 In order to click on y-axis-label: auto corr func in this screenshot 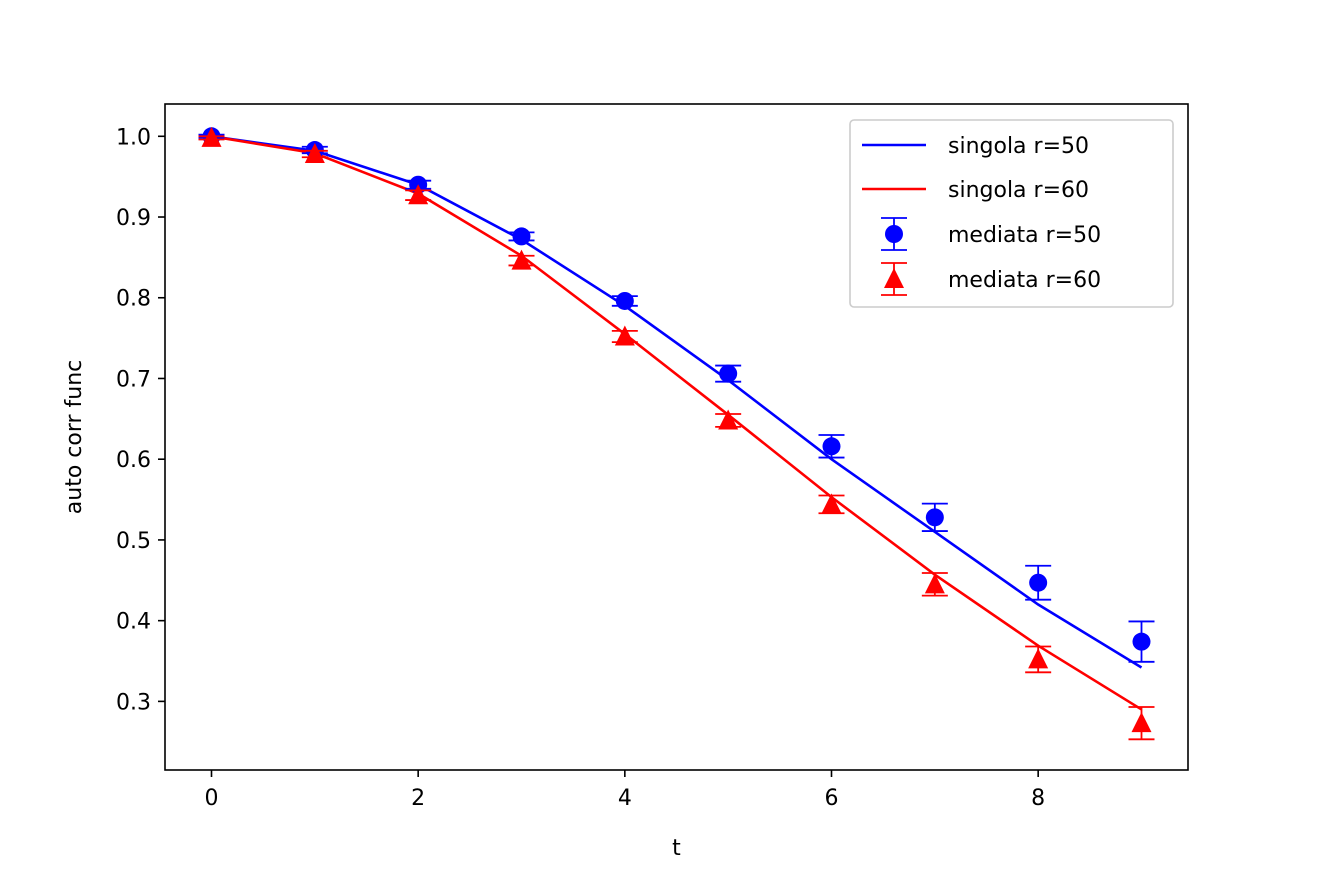, I will do `click(74, 437)`.